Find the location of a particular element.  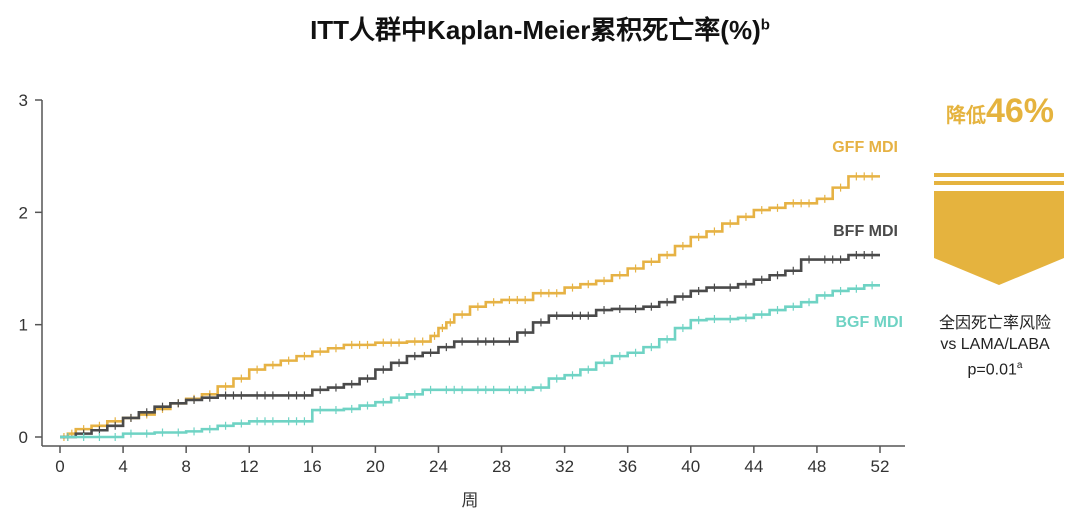

x-axis-title: 周 is located at coordinates (470, 500).